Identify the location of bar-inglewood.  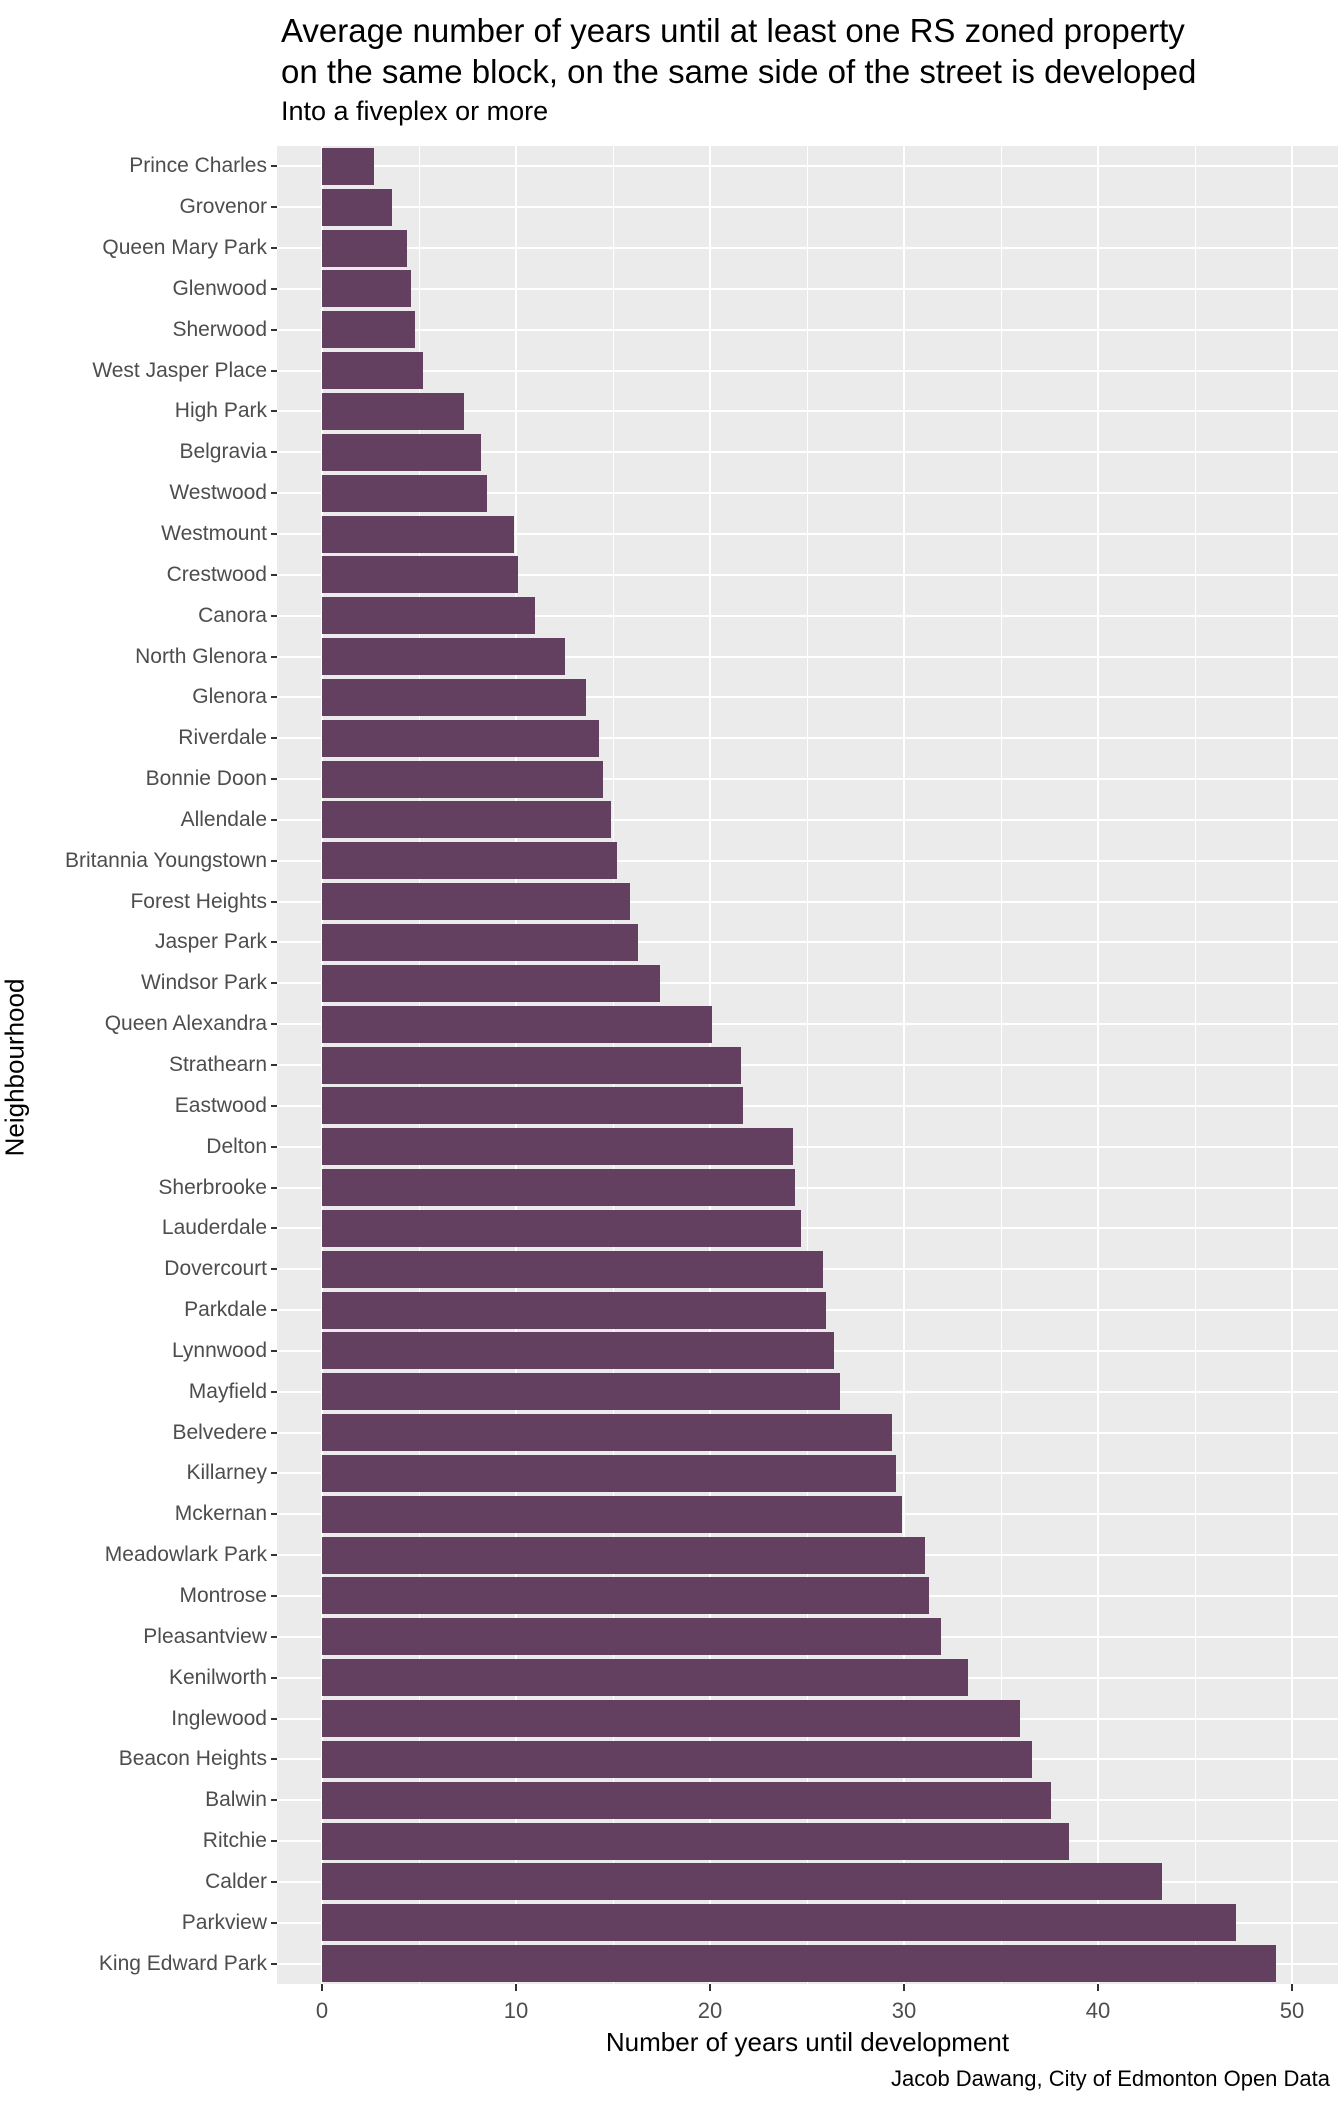
(671, 1718).